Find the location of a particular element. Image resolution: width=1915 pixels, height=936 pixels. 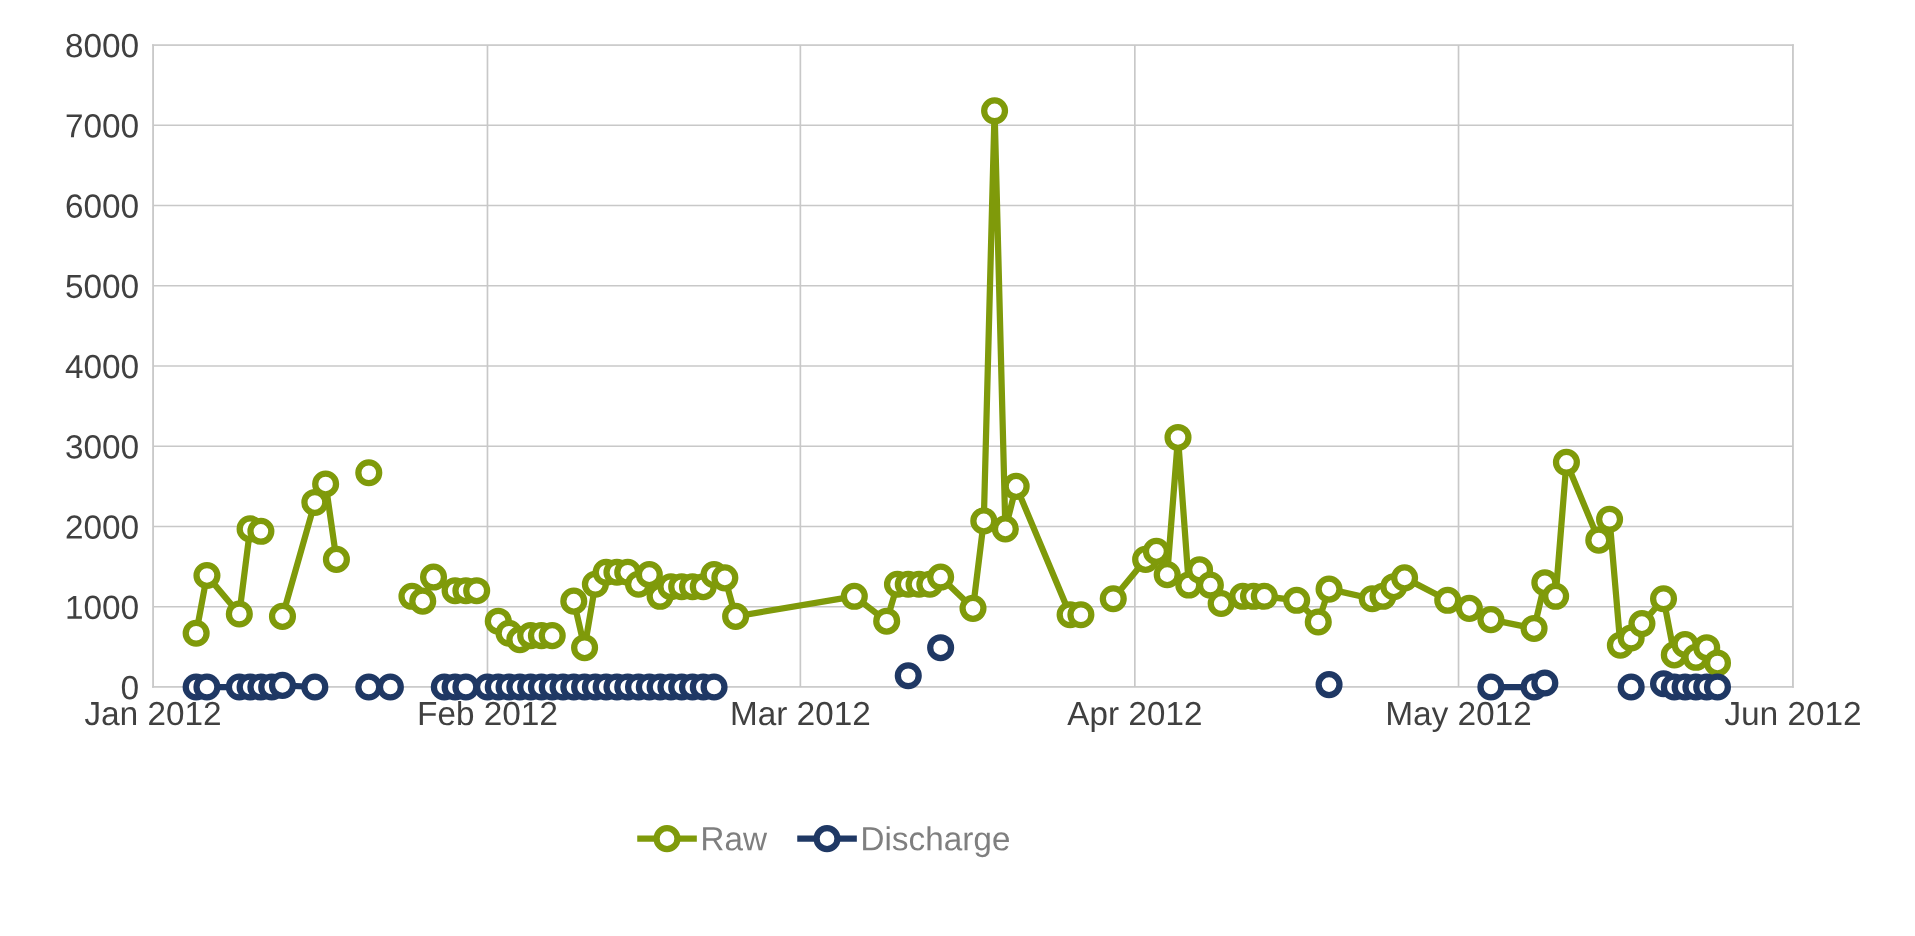

y-tick-label: 0 is located at coordinates (129, 687).